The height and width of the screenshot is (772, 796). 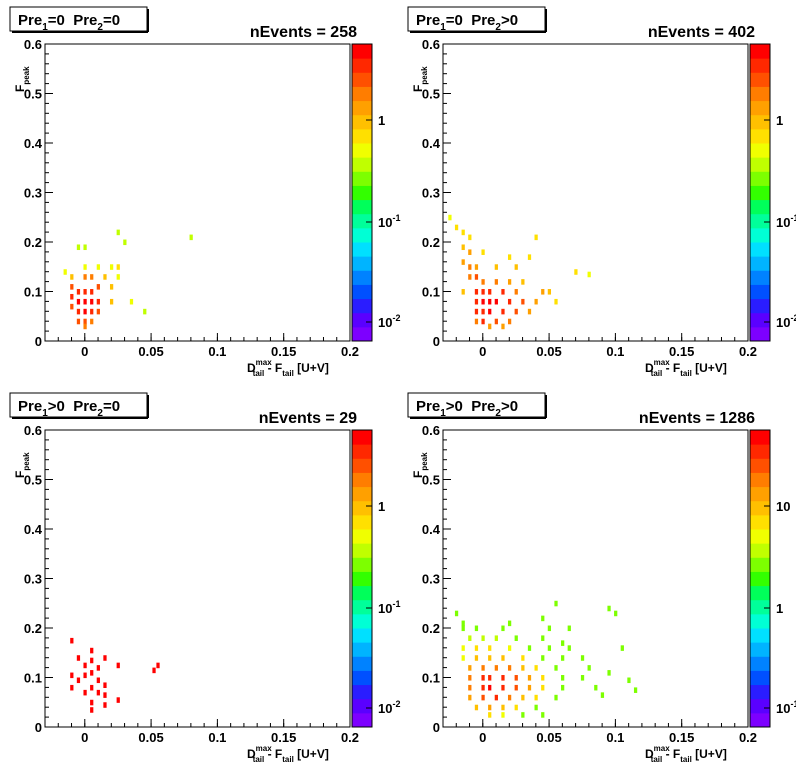 I want to click on x-tick-label: 0.15, so click(x=681, y=737).